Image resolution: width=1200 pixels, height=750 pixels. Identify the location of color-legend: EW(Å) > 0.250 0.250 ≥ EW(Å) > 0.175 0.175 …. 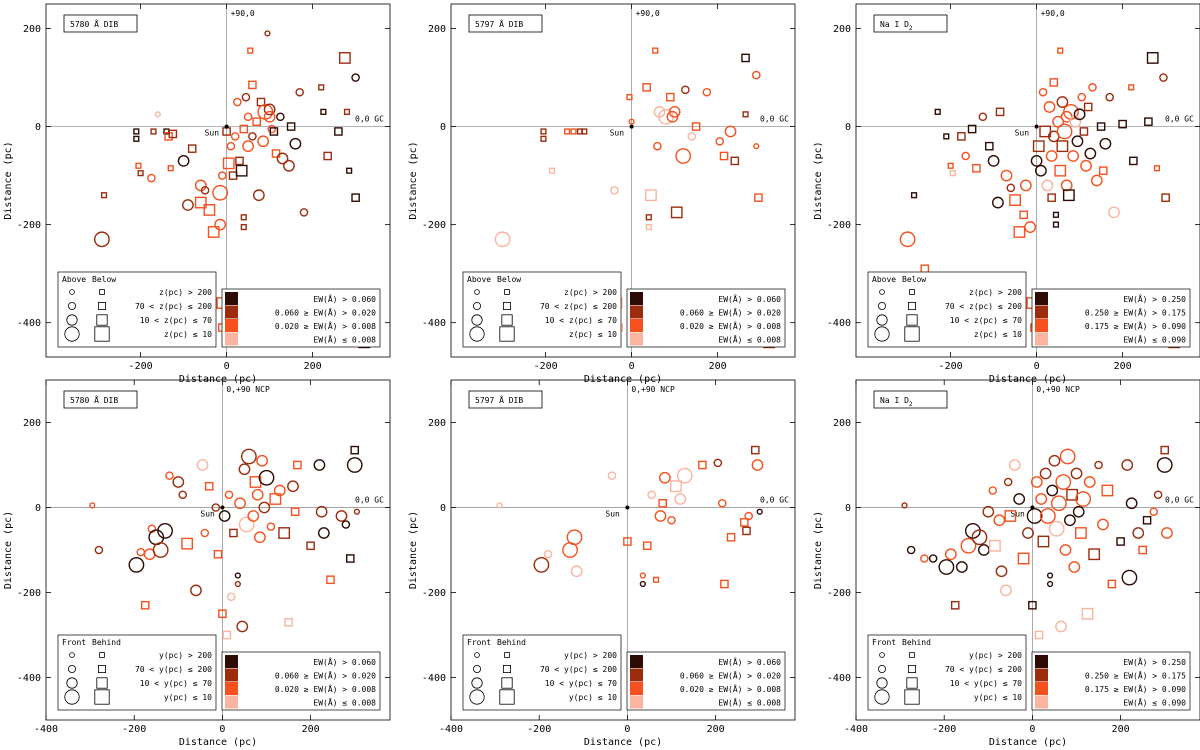
(1111, 318).